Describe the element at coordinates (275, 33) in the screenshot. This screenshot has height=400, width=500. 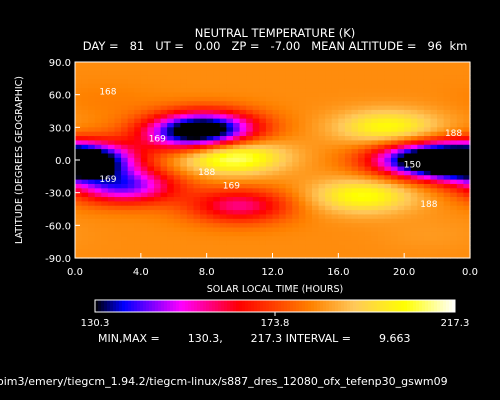
I see `chart-title: NEUTRAL TEMPERATURE (K)` at that location.